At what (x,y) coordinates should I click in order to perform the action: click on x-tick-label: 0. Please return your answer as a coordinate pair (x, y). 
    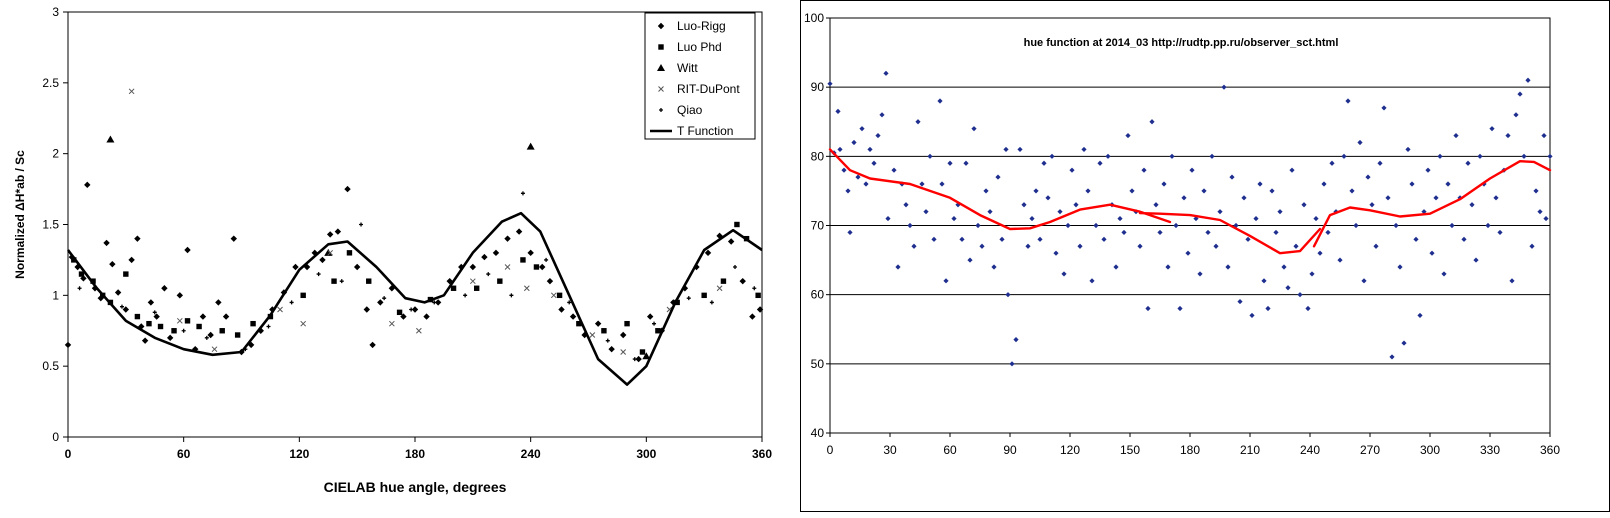
    Looking at the image, I should click on (68, 454).